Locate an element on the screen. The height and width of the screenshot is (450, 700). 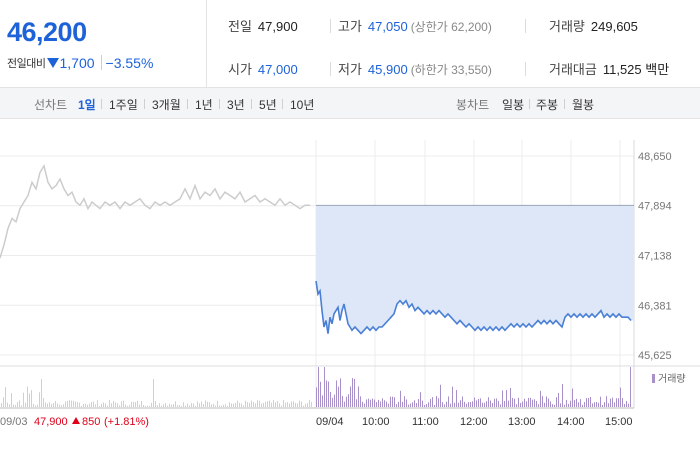
chart-tab-bar: 선차트 1일 1주일 3개월 1년 3년 5년 10년 봉차트 일봉 주봉 월봉 is located at coordinates (350, 103).